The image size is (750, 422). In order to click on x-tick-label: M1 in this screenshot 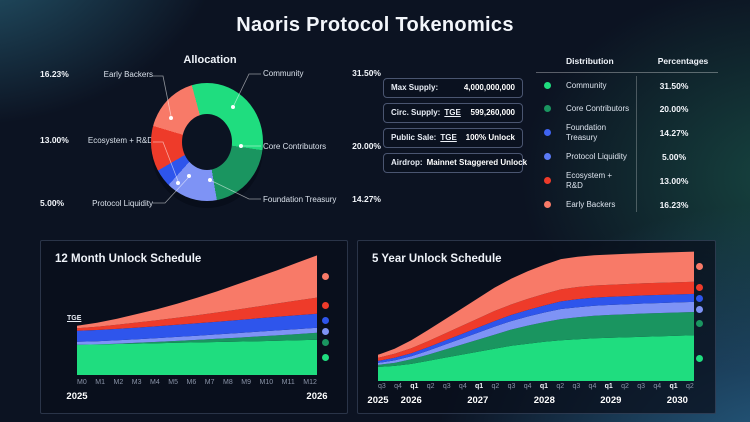, I will do `click(100, 382)`.